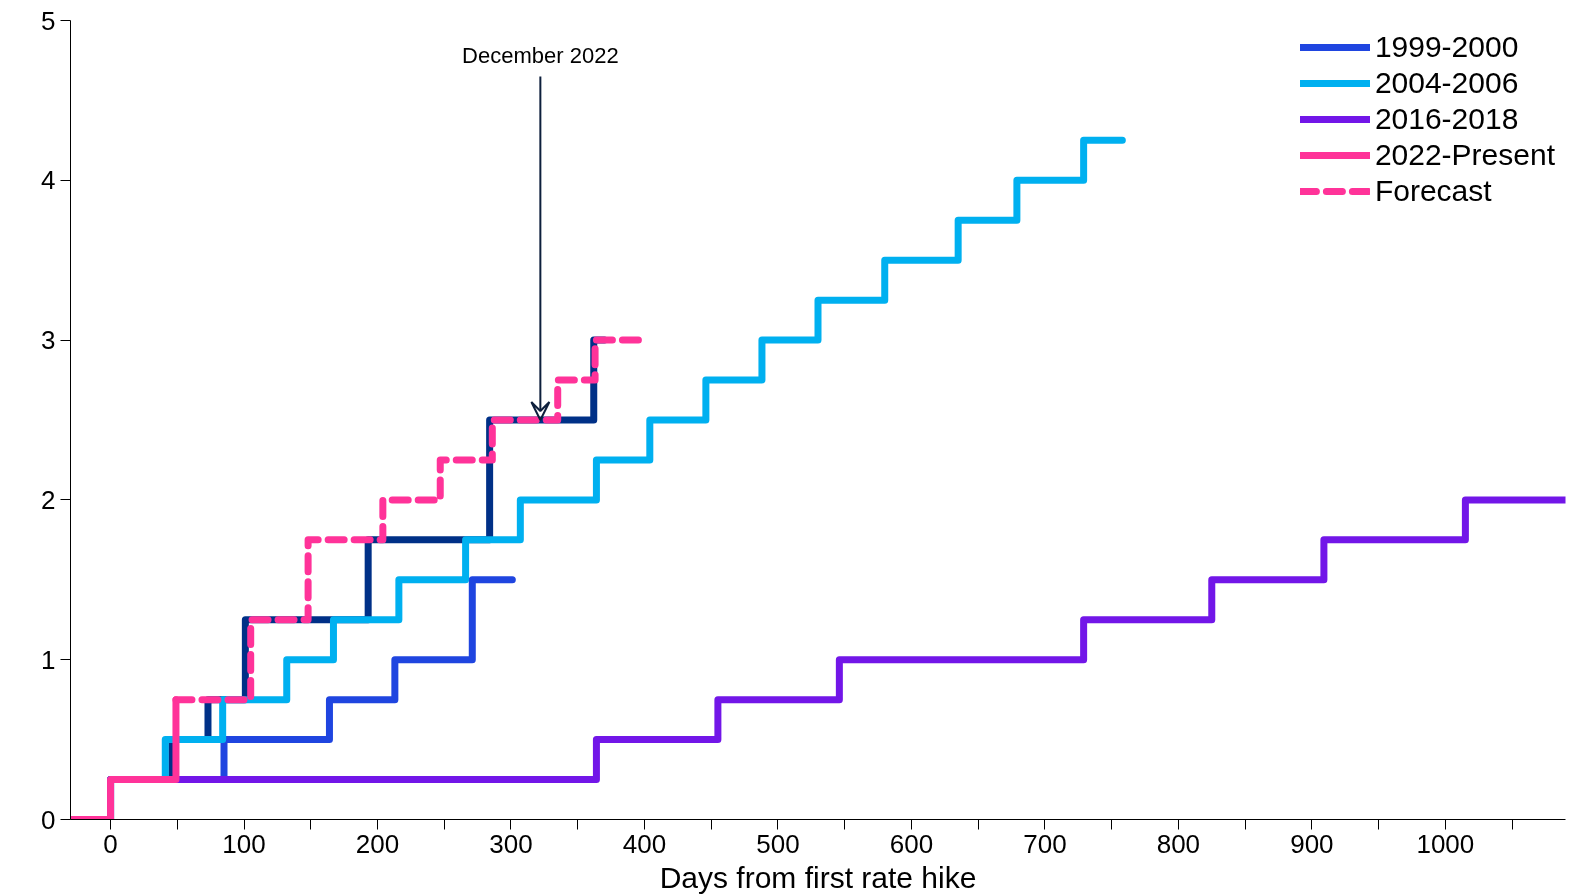 This screenshot has width=1585, height=896. What do you see at coordinates (540, 56) in the screenshot?
I see `annotation: December 2022` at bounding box center [540, 56].